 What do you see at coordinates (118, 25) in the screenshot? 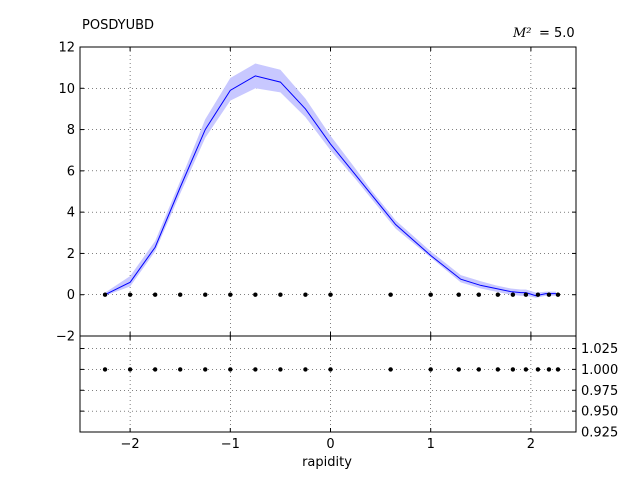
I see `chart-title: POSDYUBD` at bounding box center [118, 25].